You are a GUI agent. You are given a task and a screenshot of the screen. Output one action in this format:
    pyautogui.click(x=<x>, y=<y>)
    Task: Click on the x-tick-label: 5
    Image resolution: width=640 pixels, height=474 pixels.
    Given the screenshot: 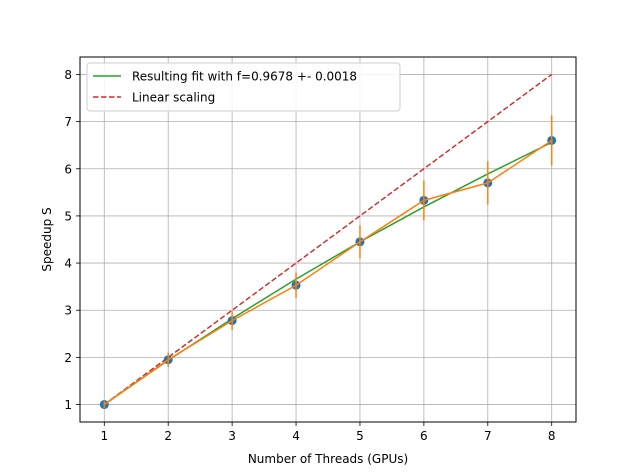 What is the action you would take?
    pyautogui.click(x=360, y=436)
    